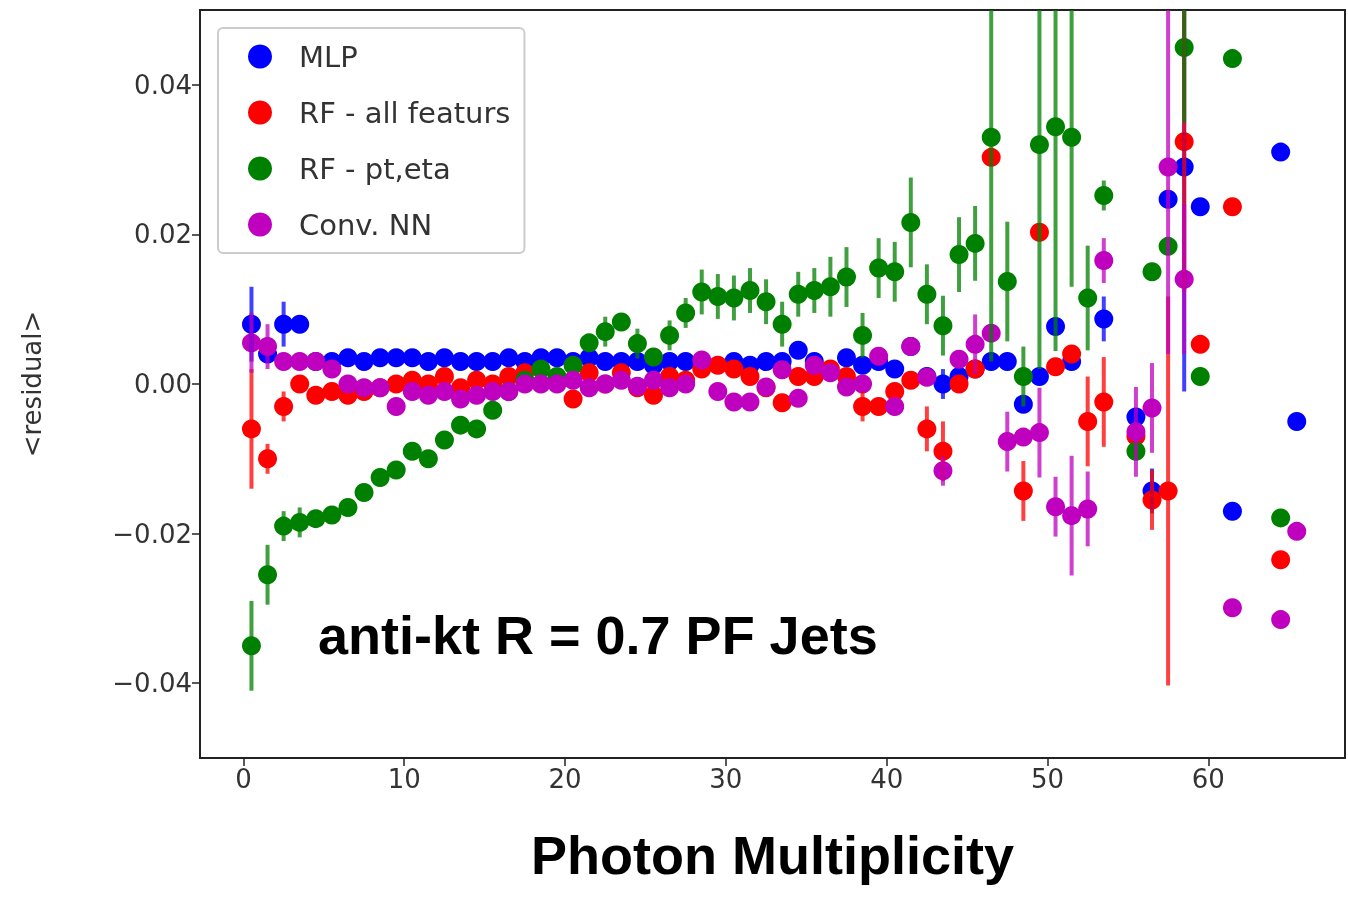  Describe the element at coordinates (328, 56) in the screenshot. I see `legend-label: MLP` at that location.